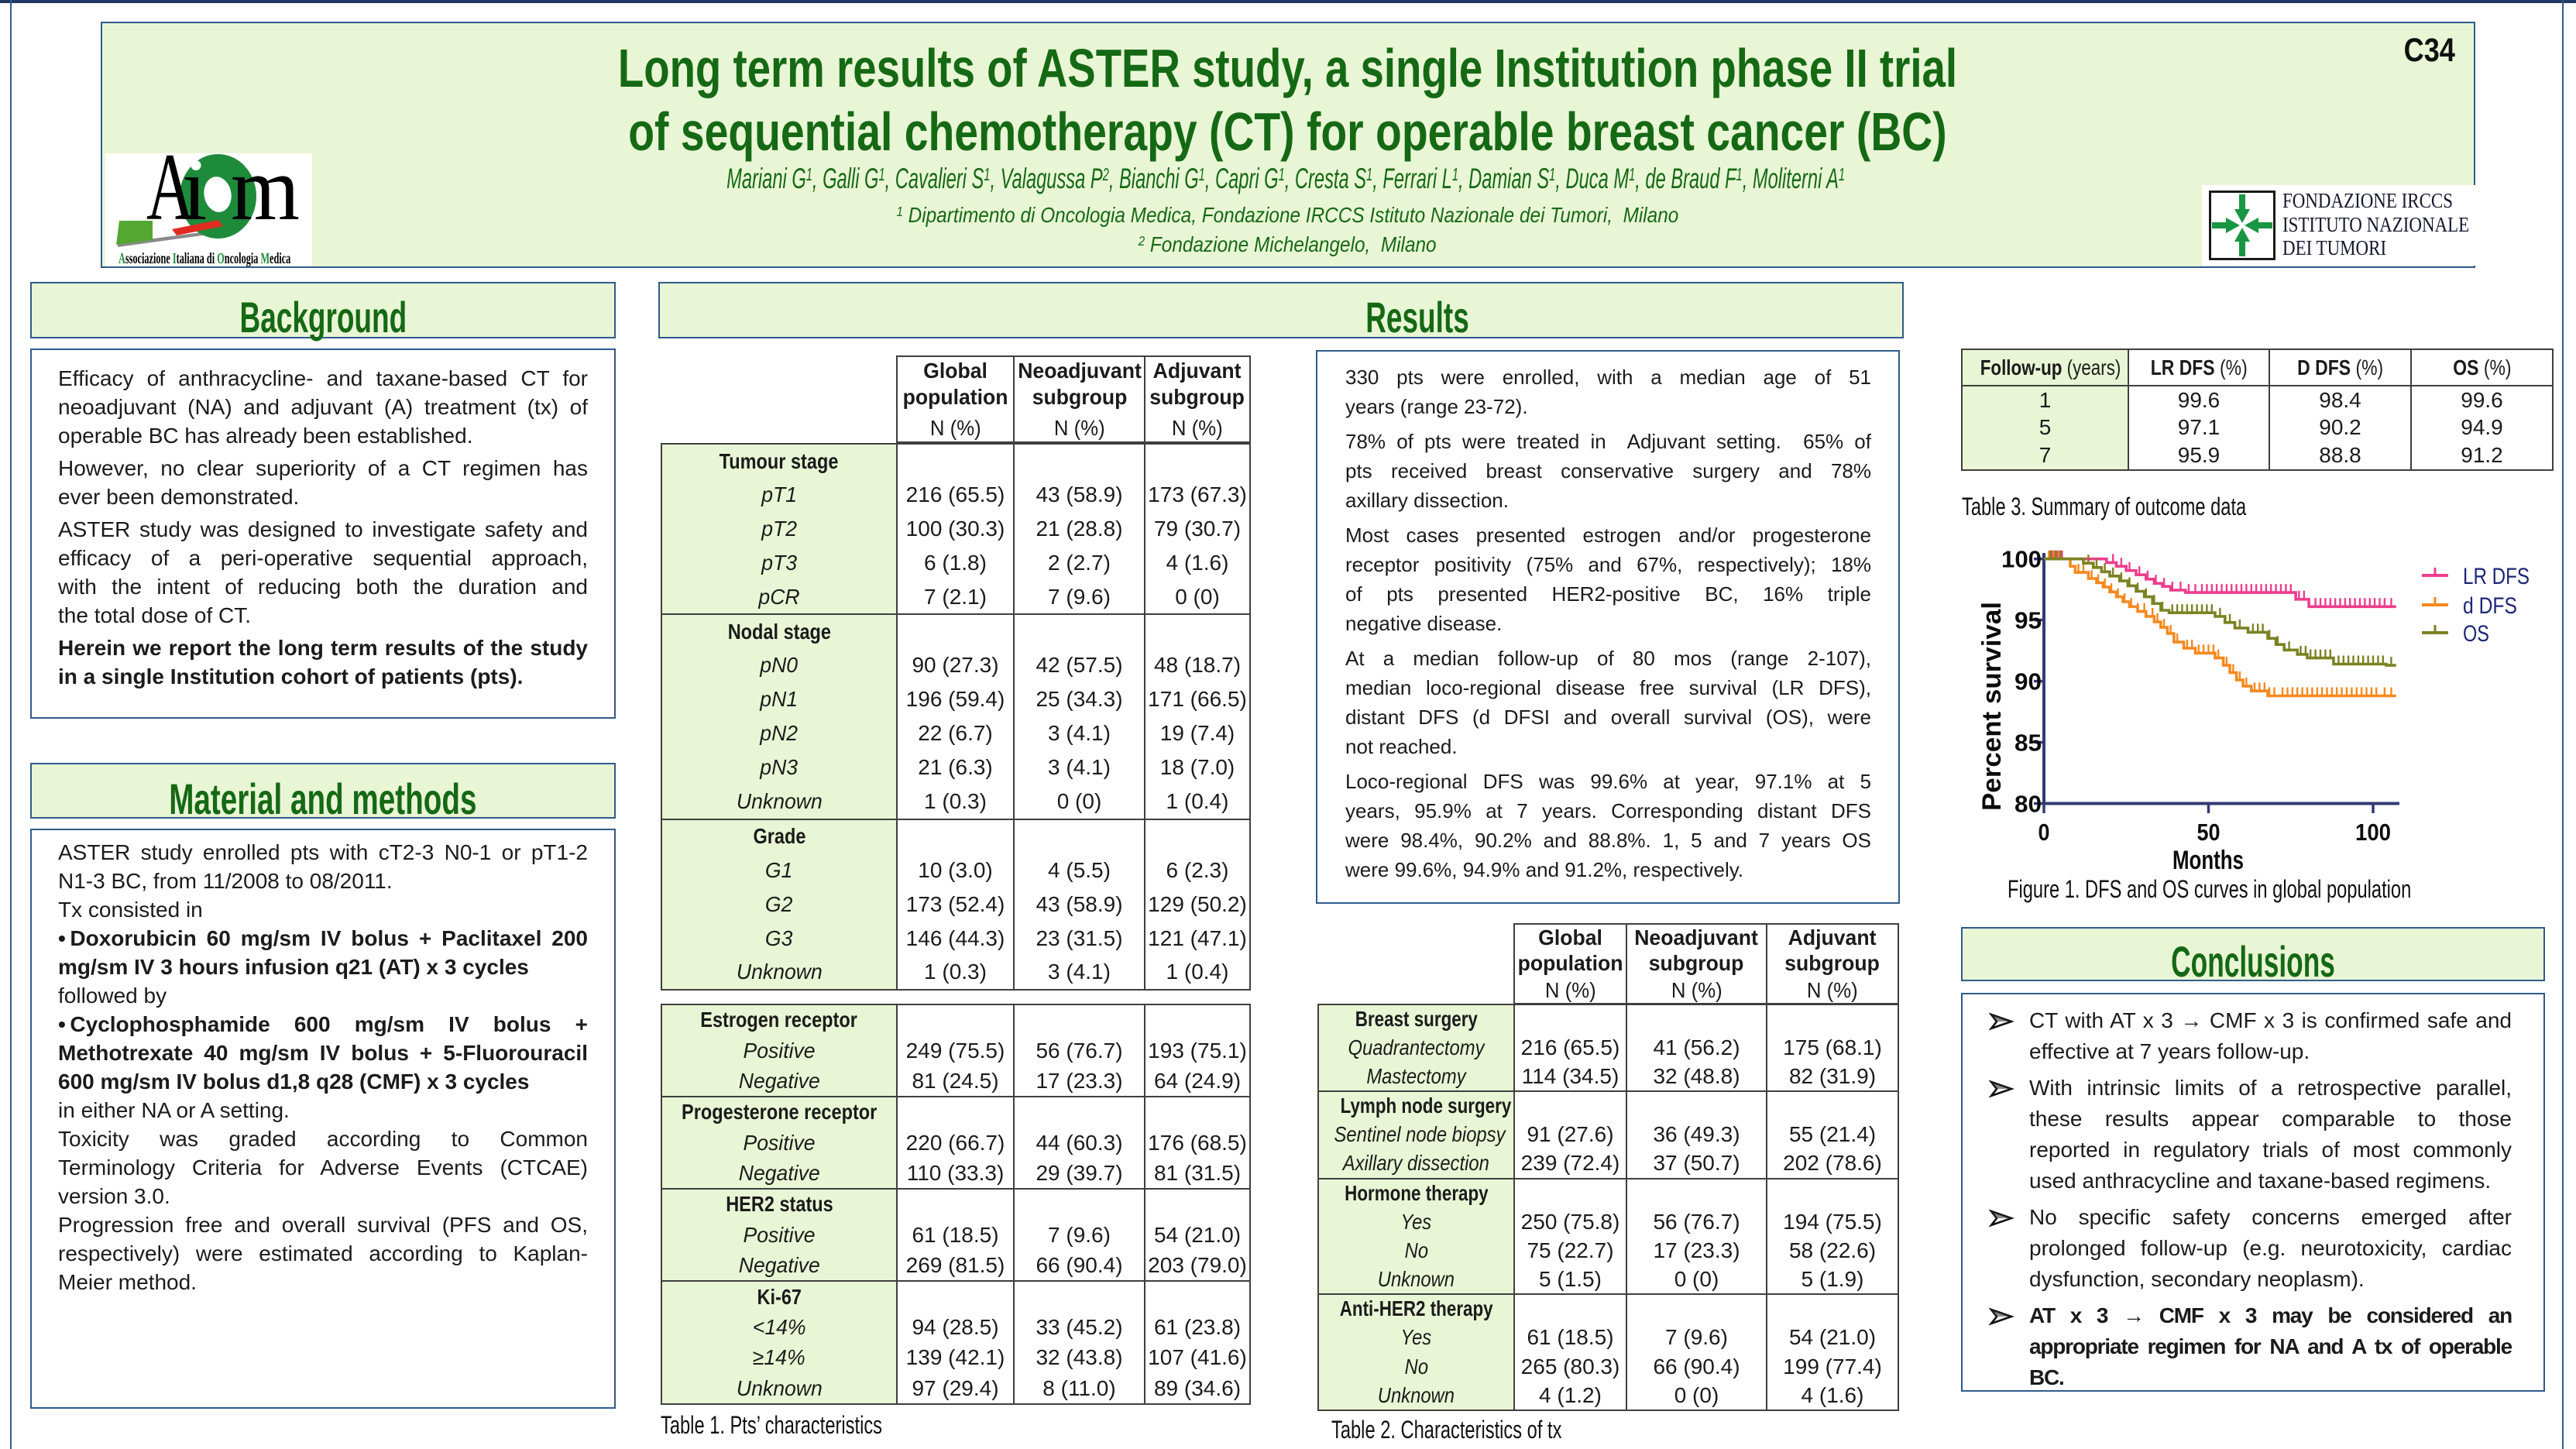 The width and height of the screenshot is (2576, 1449). I want to click on svg-text: 80, so click(2028, 804).